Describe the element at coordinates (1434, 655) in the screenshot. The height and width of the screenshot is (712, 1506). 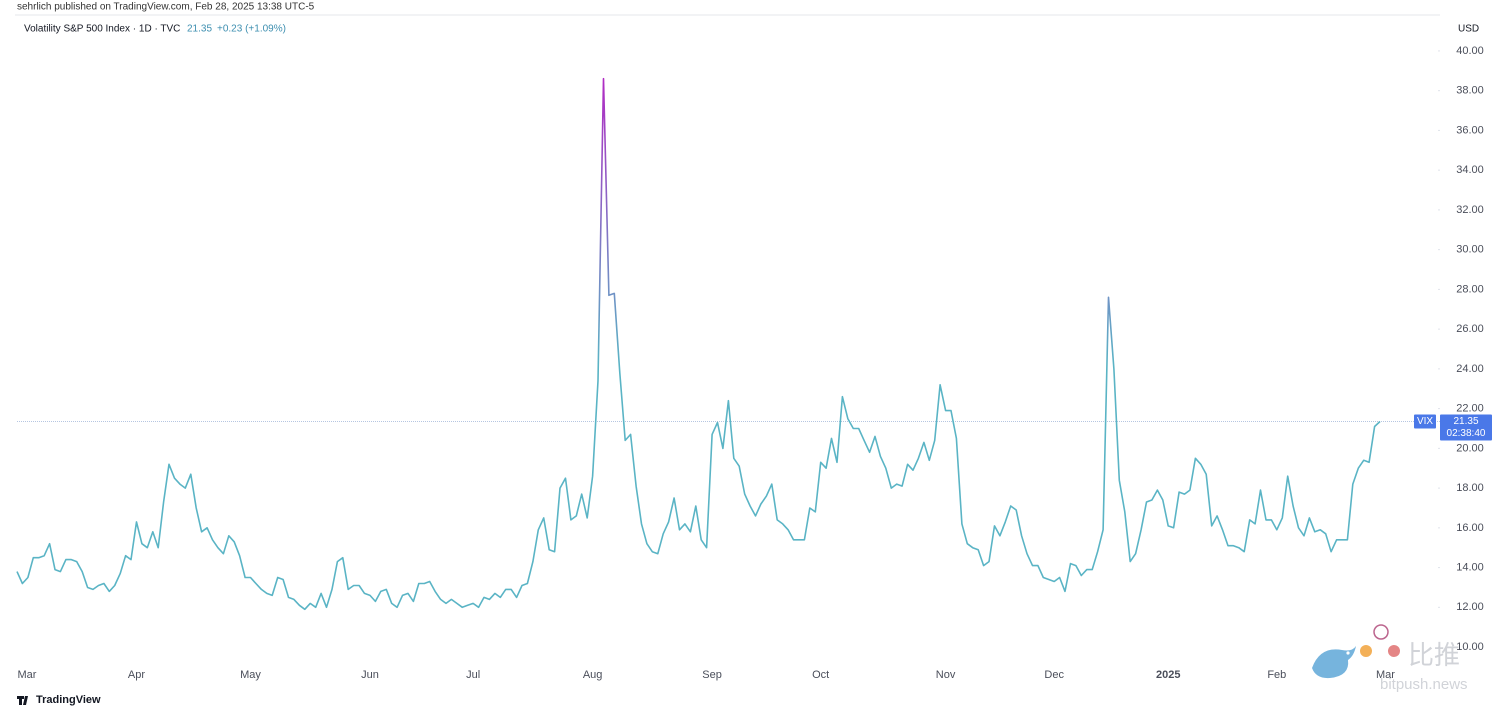
I see `watermark-cn: 比推` at that location.